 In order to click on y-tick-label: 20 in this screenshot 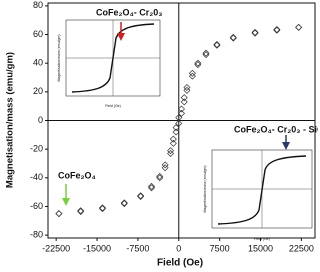, I will do `click(38, 91)`.